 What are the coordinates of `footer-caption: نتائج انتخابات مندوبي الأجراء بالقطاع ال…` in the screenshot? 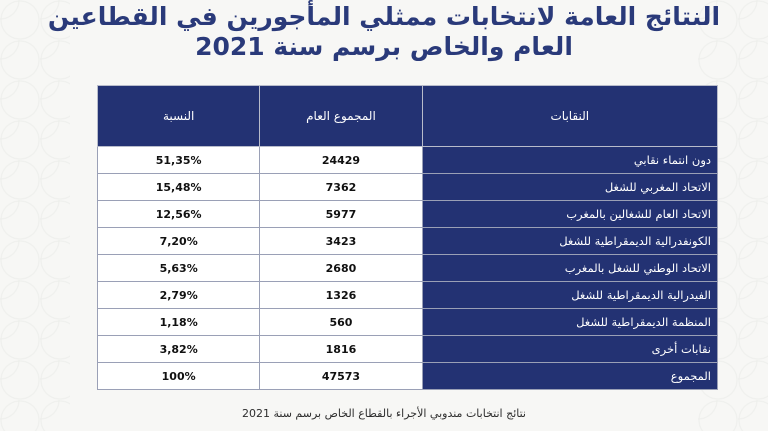 It's located at (383, 413).